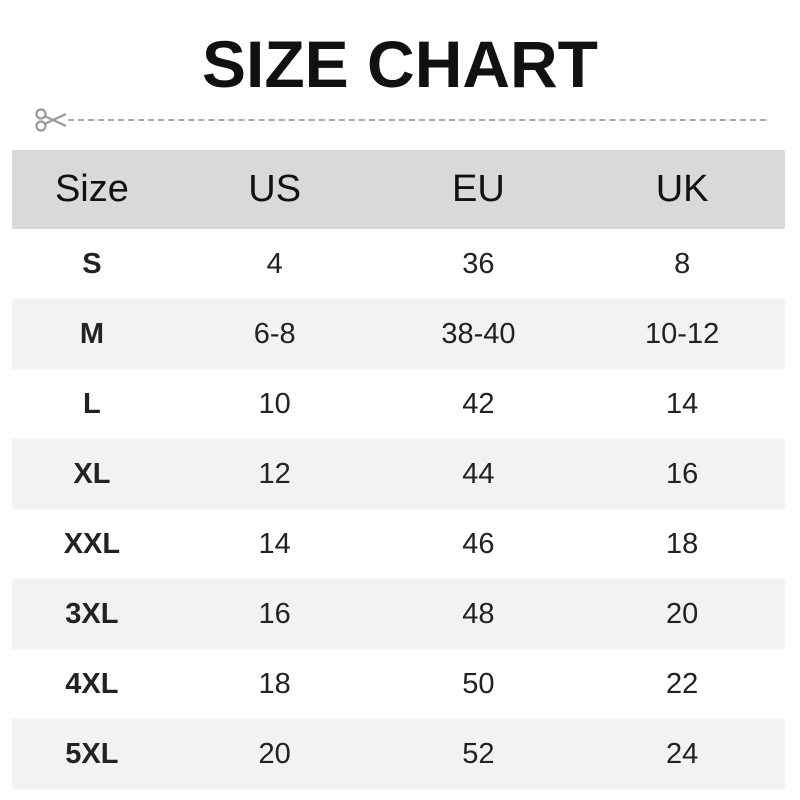  What do you see at coordinates (682, 189) in the screenshot?
I see `header-uk: UK` at bounding box center [682, 189].